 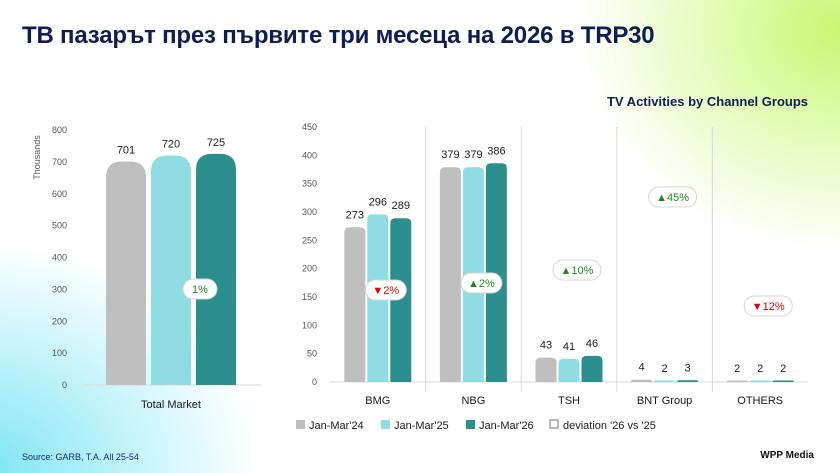 What do you see at coordinates (59, 226) in the screenshot?
I see `y-tick-label: 500` at bounding box center [59, 226].